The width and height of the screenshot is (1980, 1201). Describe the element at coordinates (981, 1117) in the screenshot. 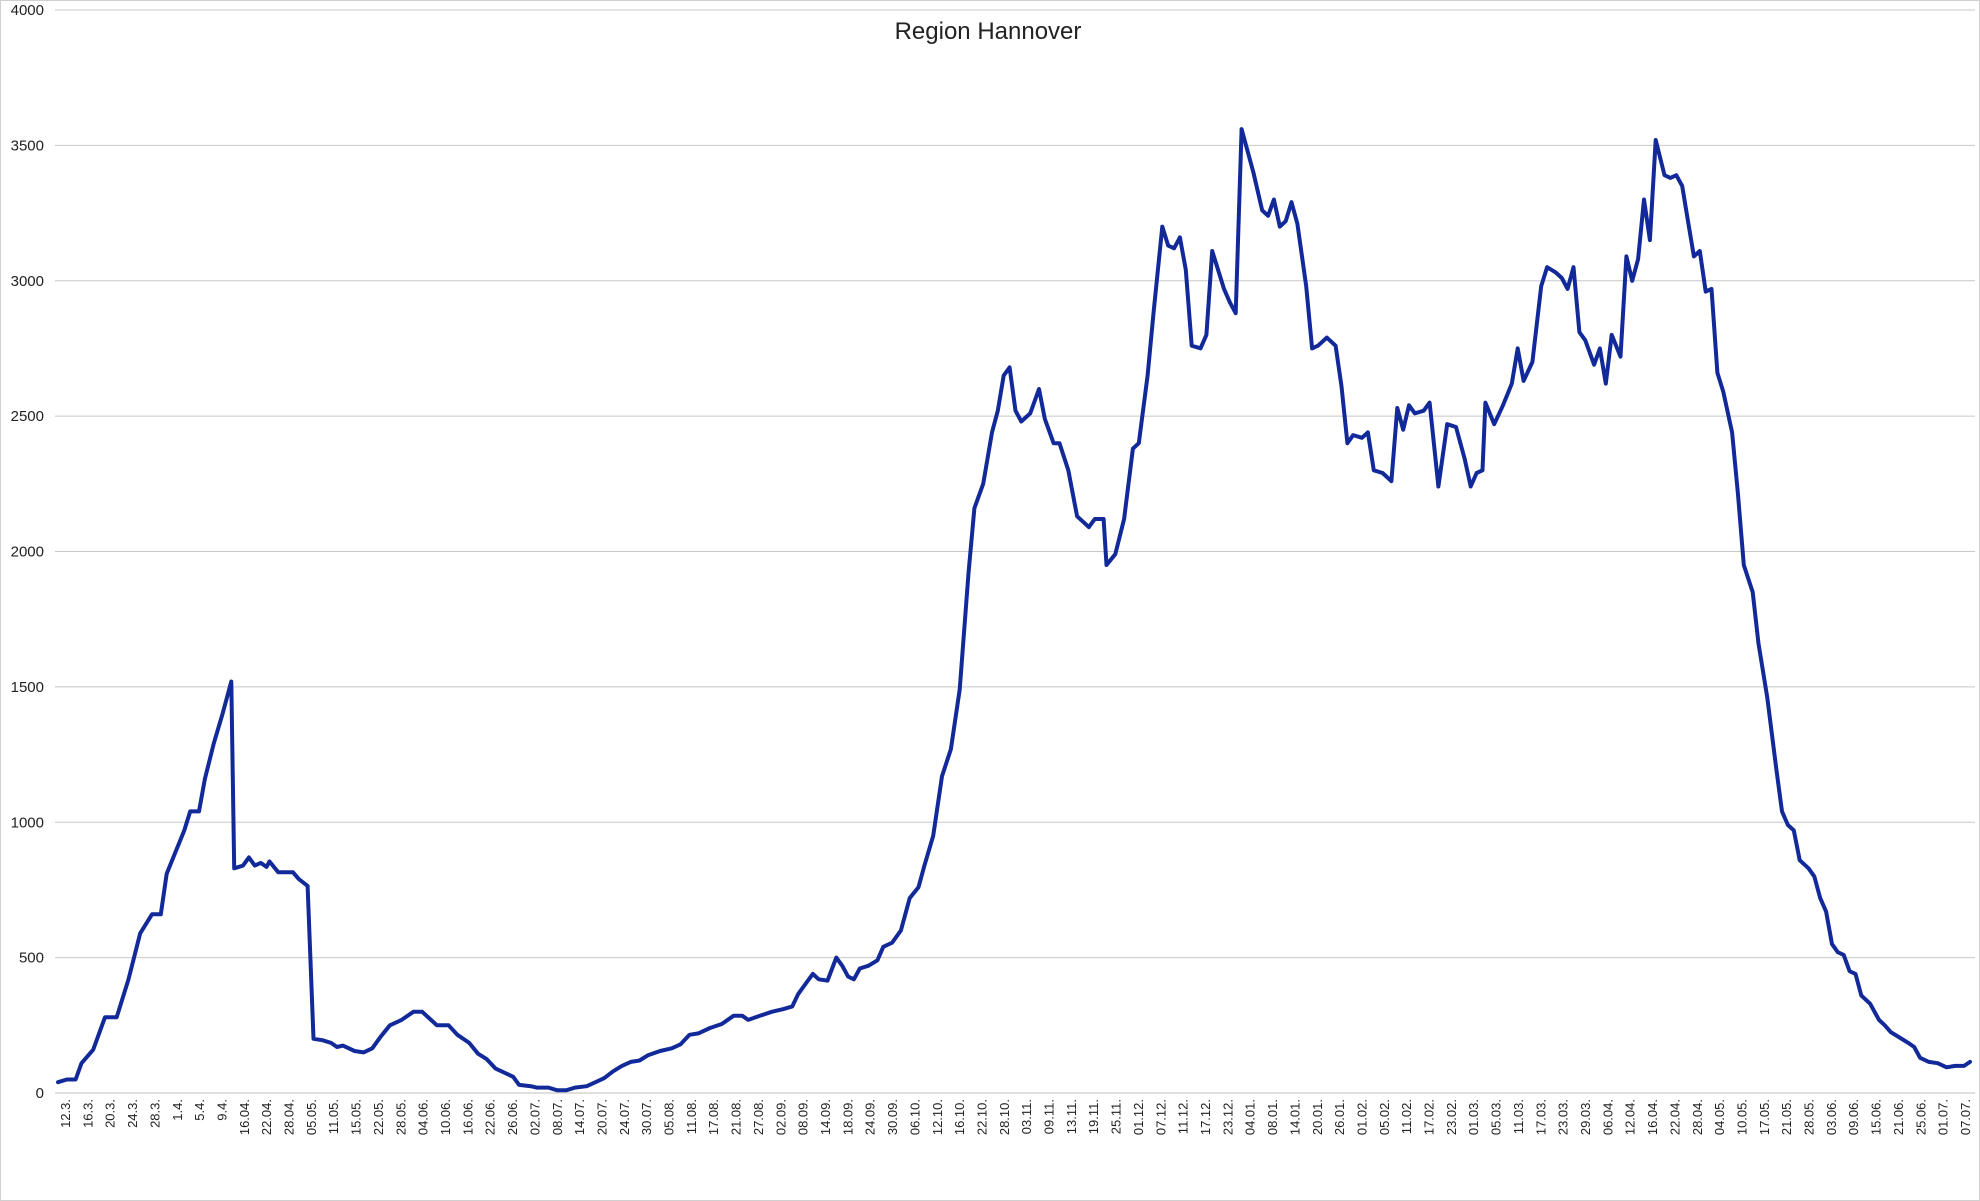

I see `x-tick-label: 22.10.` at that location.